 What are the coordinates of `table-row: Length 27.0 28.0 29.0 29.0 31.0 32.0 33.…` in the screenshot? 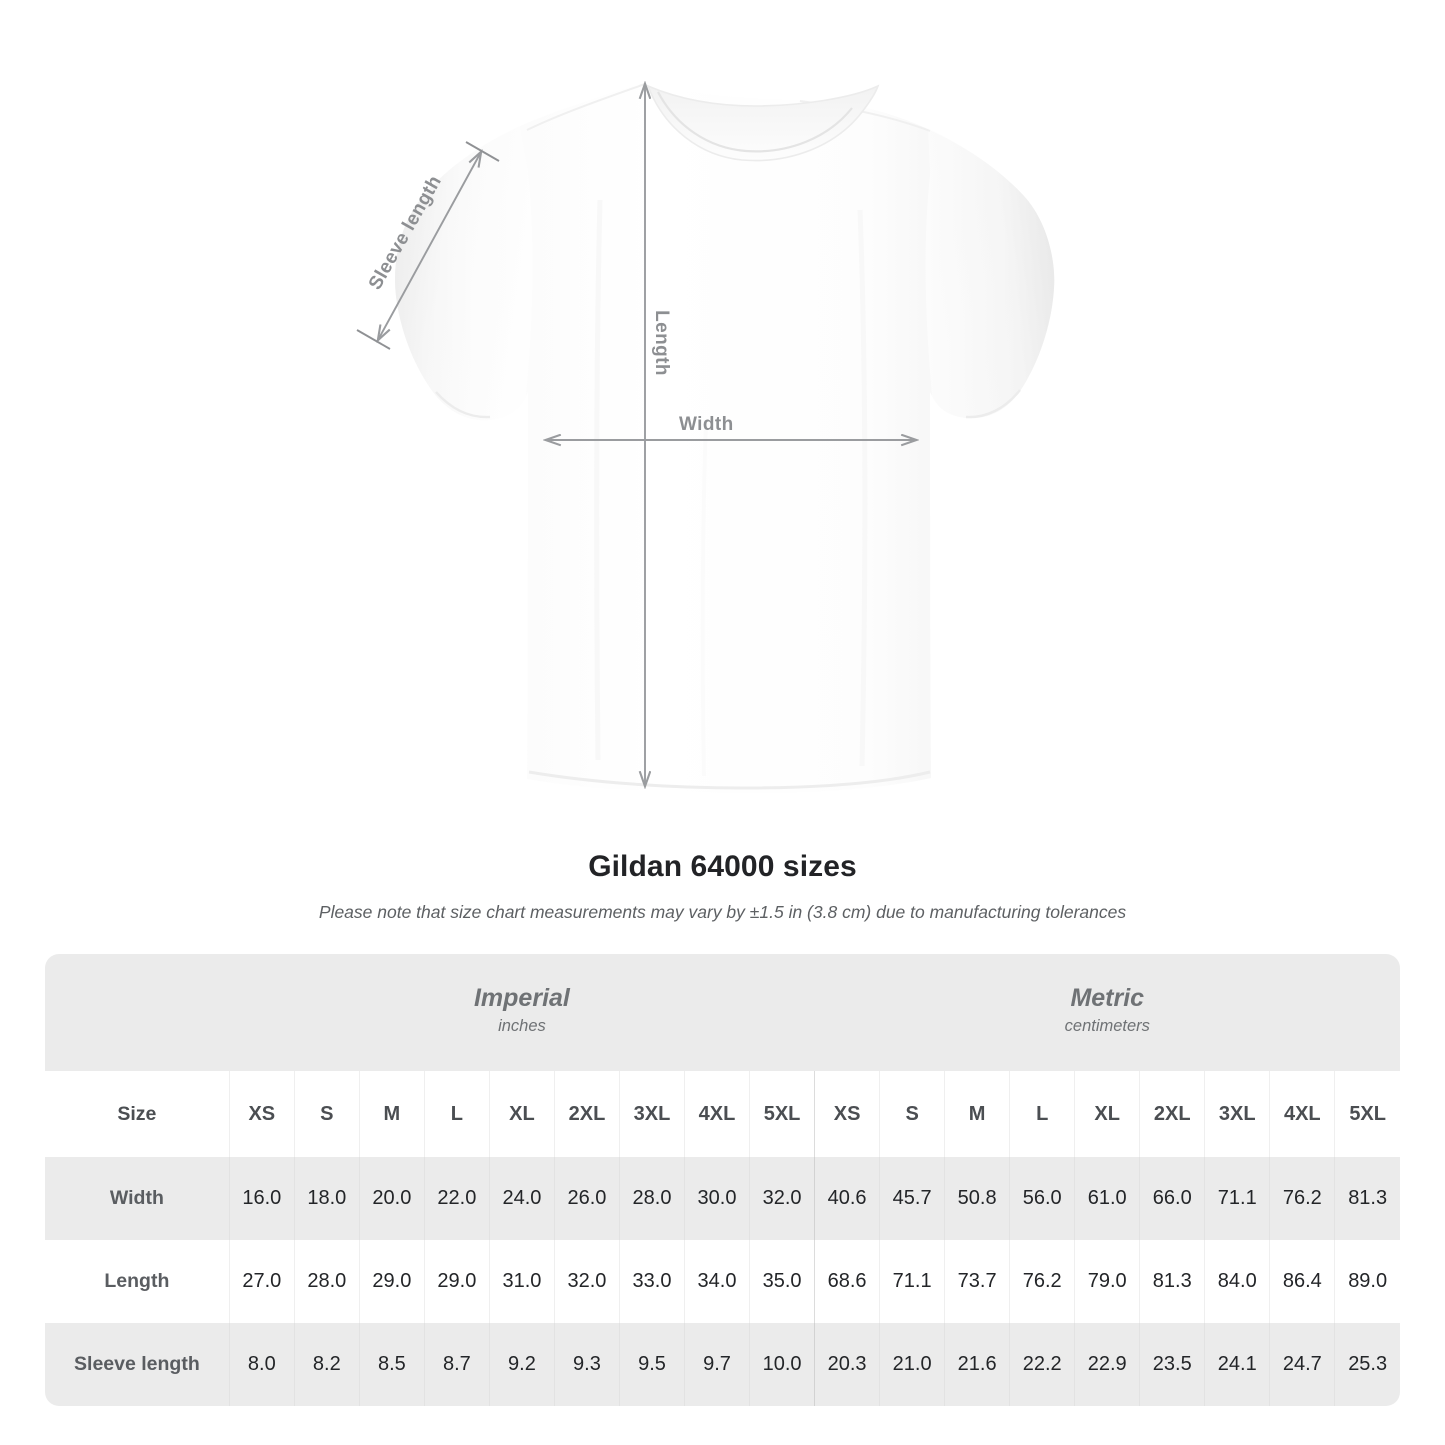 It's located at (722, 1281).